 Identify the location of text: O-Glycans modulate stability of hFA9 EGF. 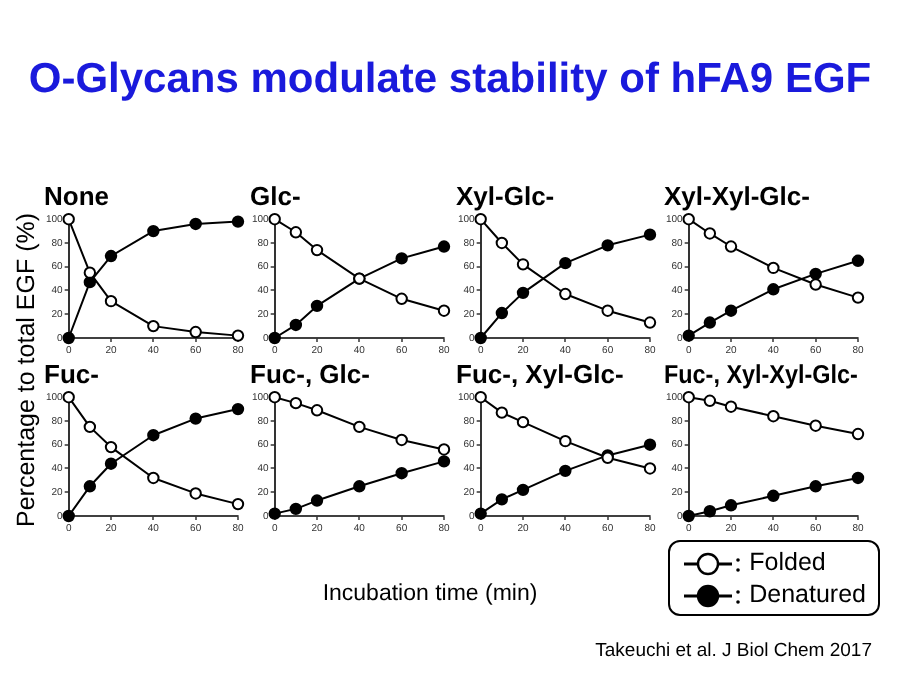
(450, 80).